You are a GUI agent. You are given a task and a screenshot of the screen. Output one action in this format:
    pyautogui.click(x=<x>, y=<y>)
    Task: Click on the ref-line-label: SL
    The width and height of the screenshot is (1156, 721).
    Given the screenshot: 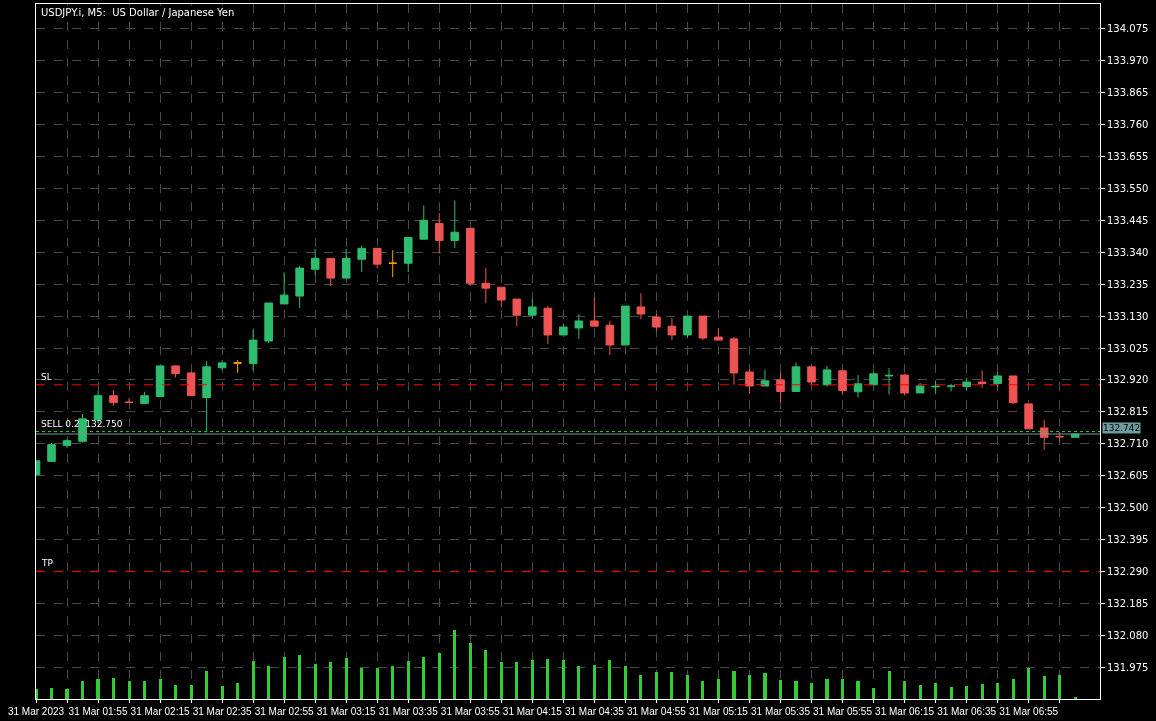 What is the action you would take?
    pyautogui.click(x=46, y=377)
    